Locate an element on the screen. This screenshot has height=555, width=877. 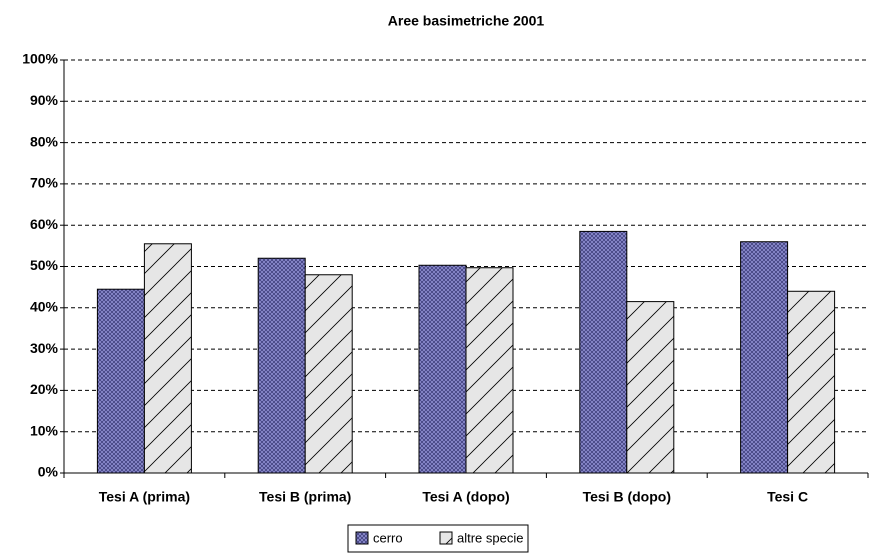
y-tick-label: 70% is located at coordinates (44, 183).